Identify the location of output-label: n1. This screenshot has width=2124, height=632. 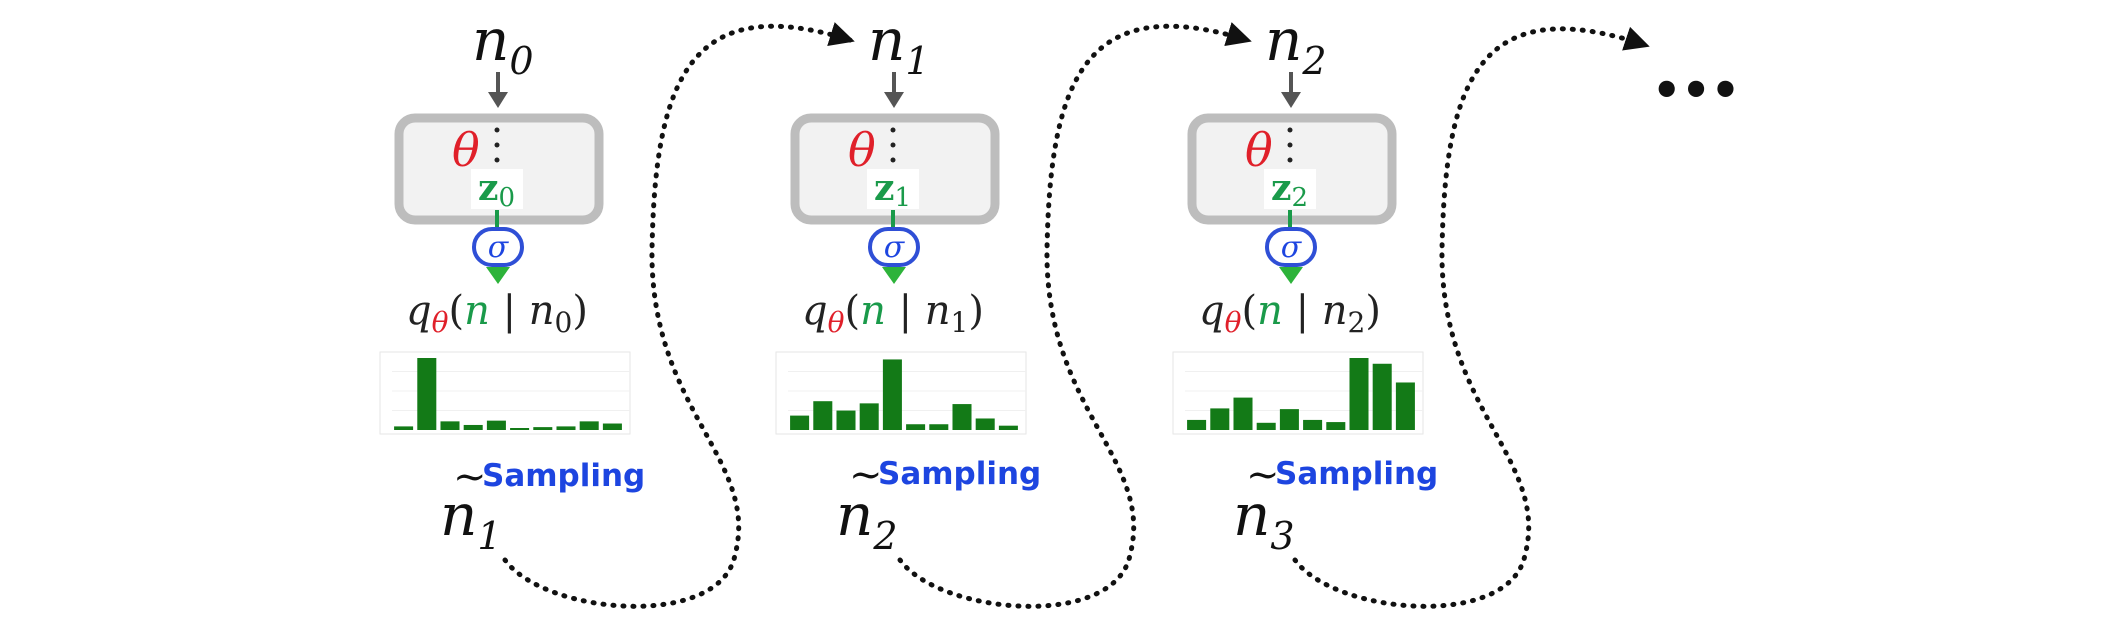
(471, 519).